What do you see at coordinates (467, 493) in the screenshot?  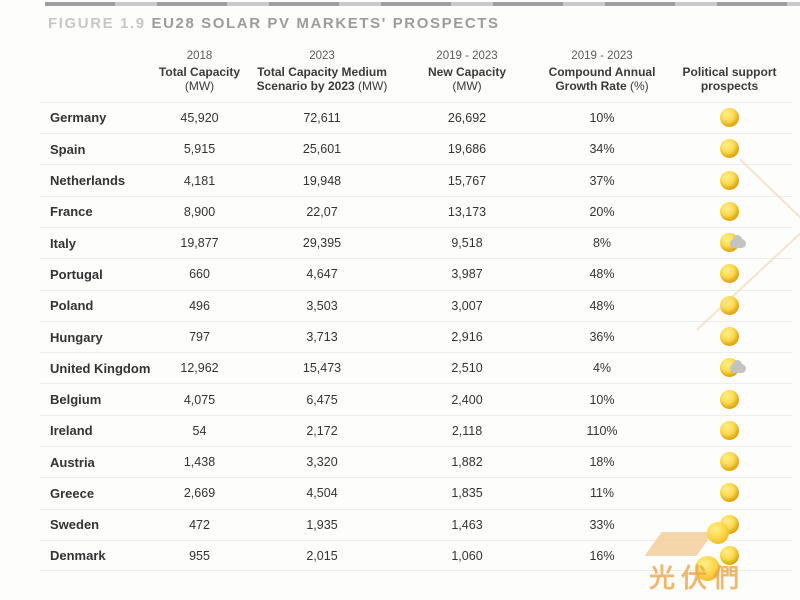 I see `new-capacity-value: 1,835` at bounding box center [467, 493].